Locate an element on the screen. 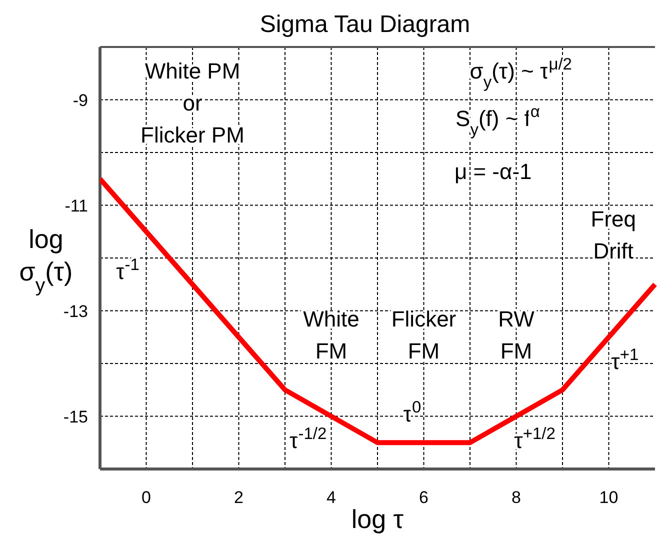 The image size is (665, 542). y-tick-label: -9 is located at coordinates (80, 100).